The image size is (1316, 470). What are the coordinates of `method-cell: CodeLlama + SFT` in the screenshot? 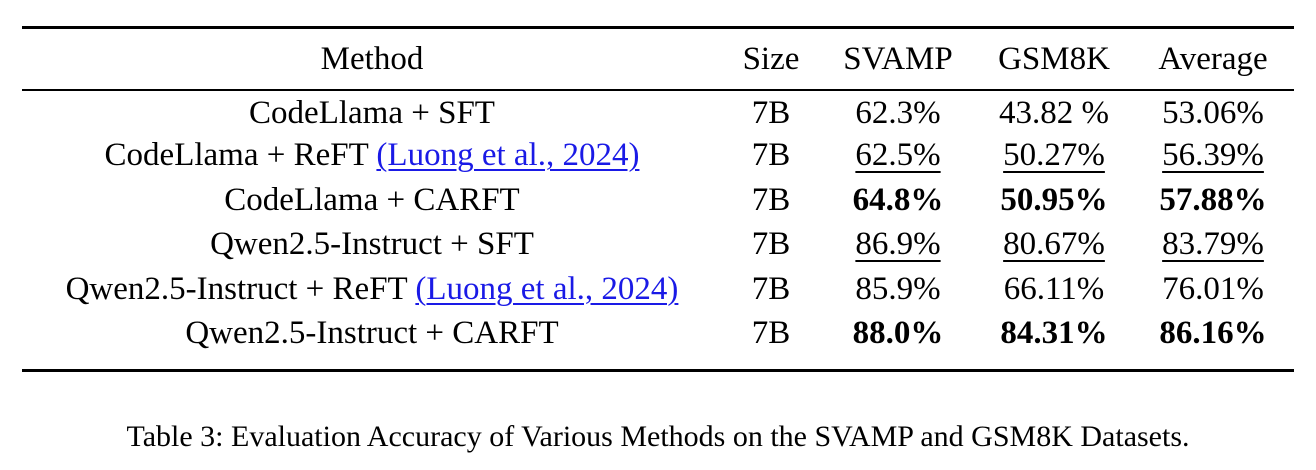 It's located at (372, 111).